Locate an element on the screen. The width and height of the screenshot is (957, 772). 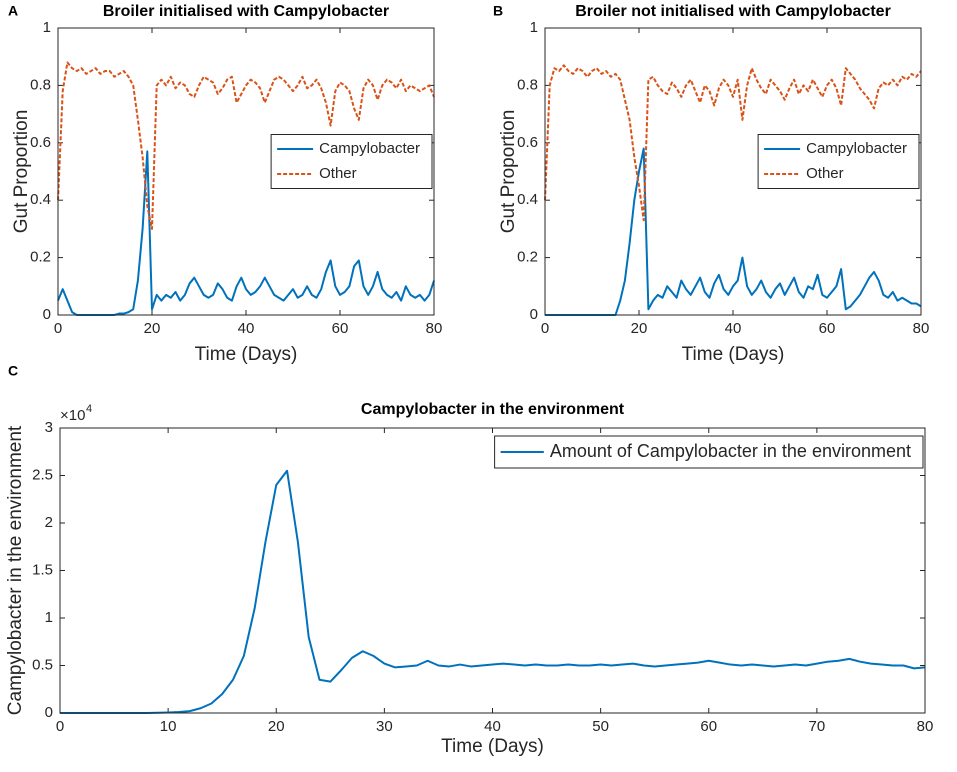
panel-letter: A is located at coordinates (13, 11).